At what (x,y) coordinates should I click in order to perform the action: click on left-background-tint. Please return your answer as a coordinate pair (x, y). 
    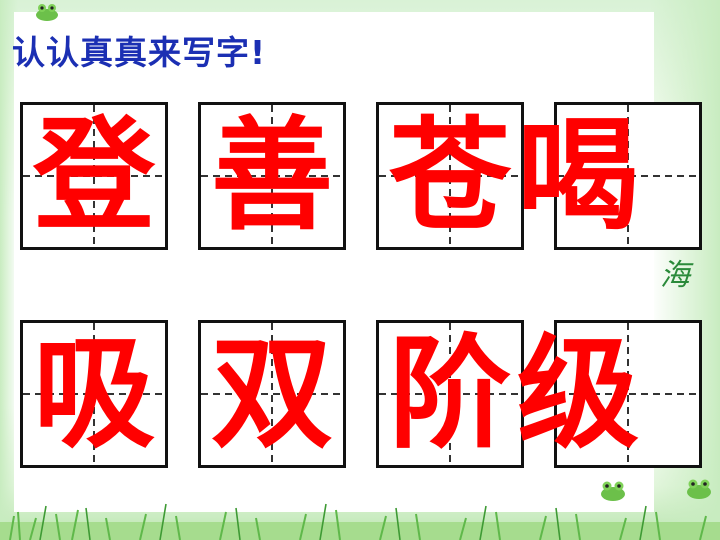
    Looking at the image, I should click on (9, 270).